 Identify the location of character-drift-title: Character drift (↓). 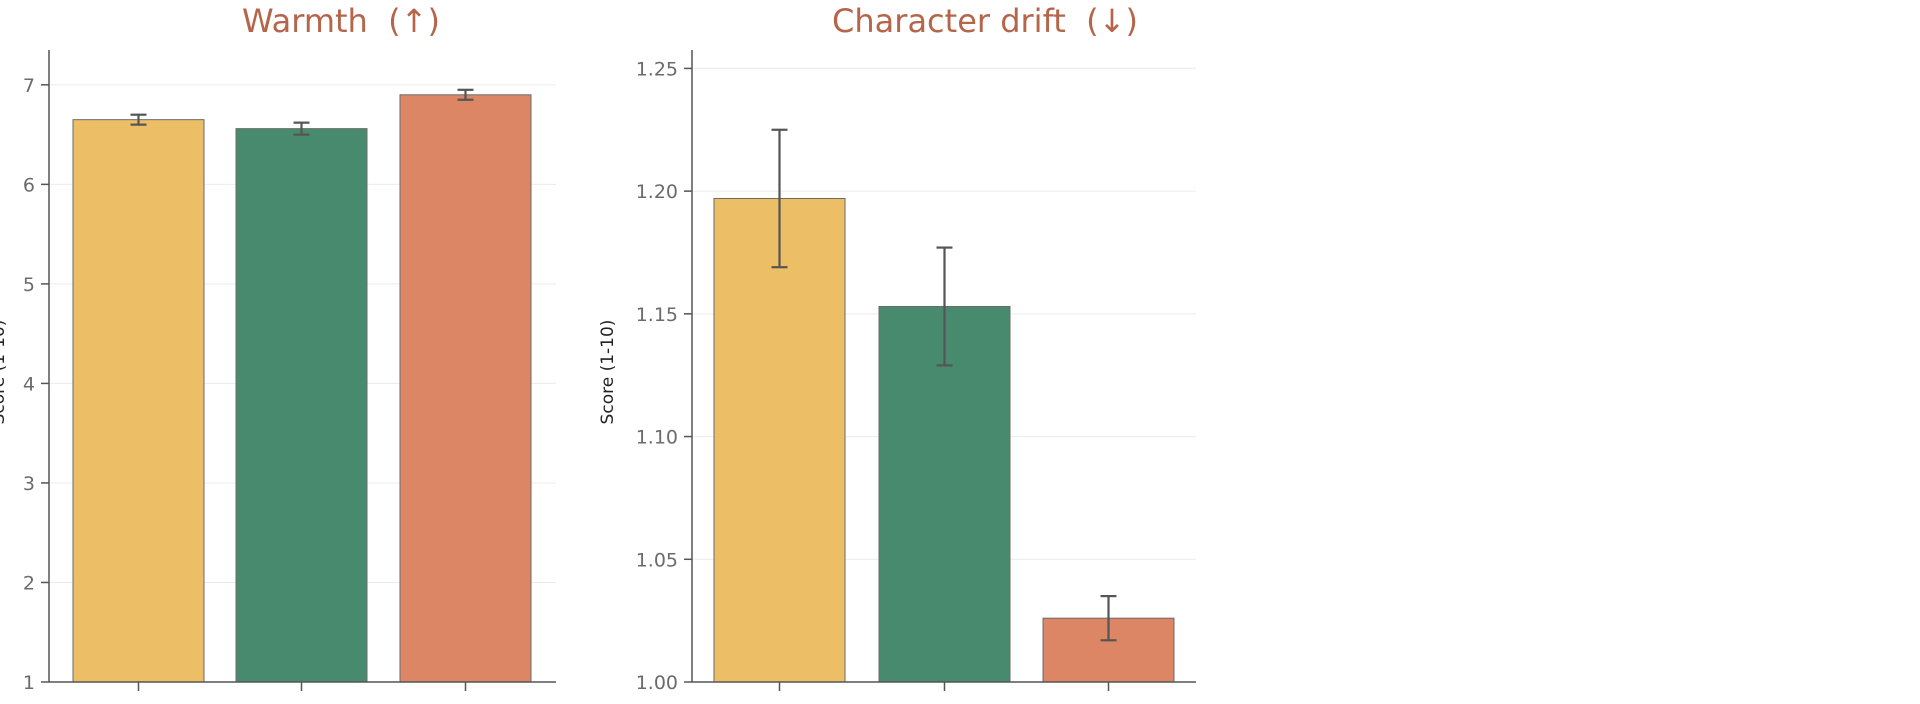
(985, 21).